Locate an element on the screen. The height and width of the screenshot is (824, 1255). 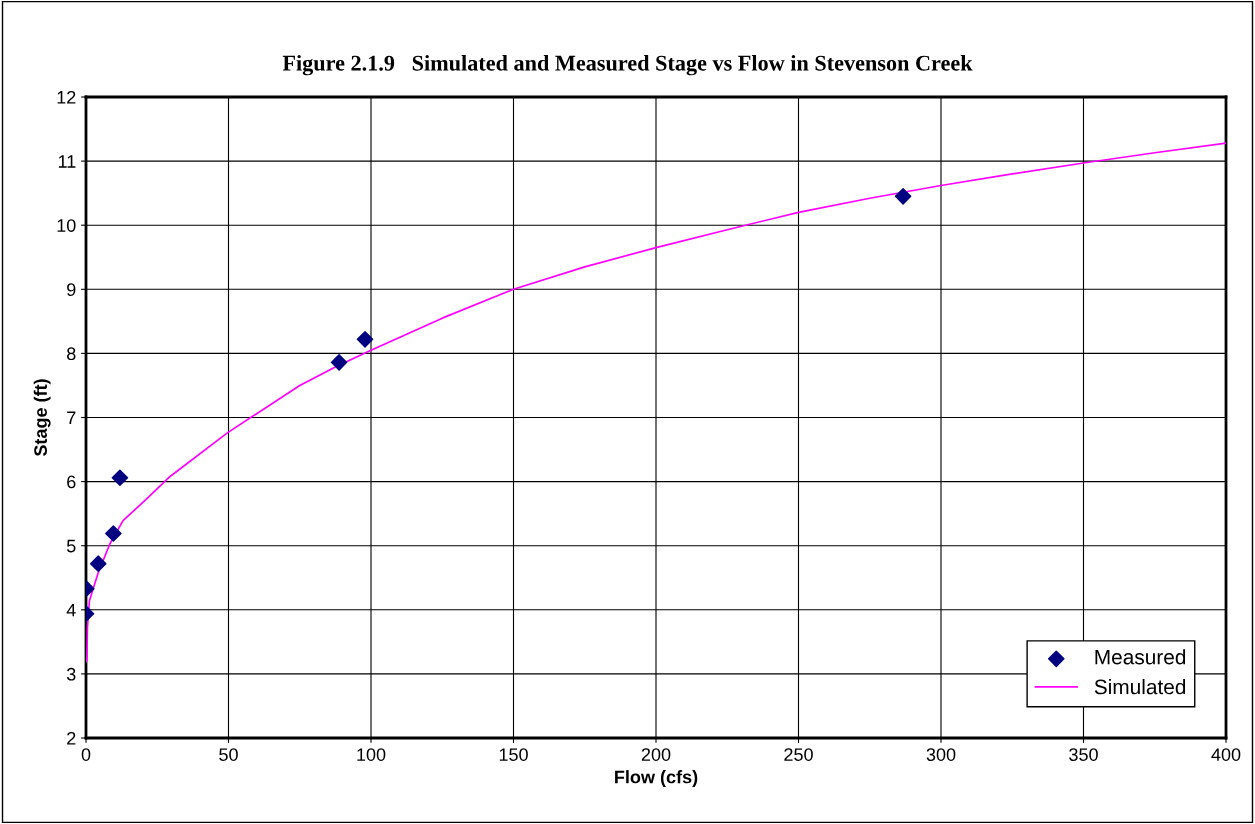
chart-title: Figure 2.1.9 Simulated and Measured Stage vs Flow in Stevenson Creek is located at coordinates (627, 65).